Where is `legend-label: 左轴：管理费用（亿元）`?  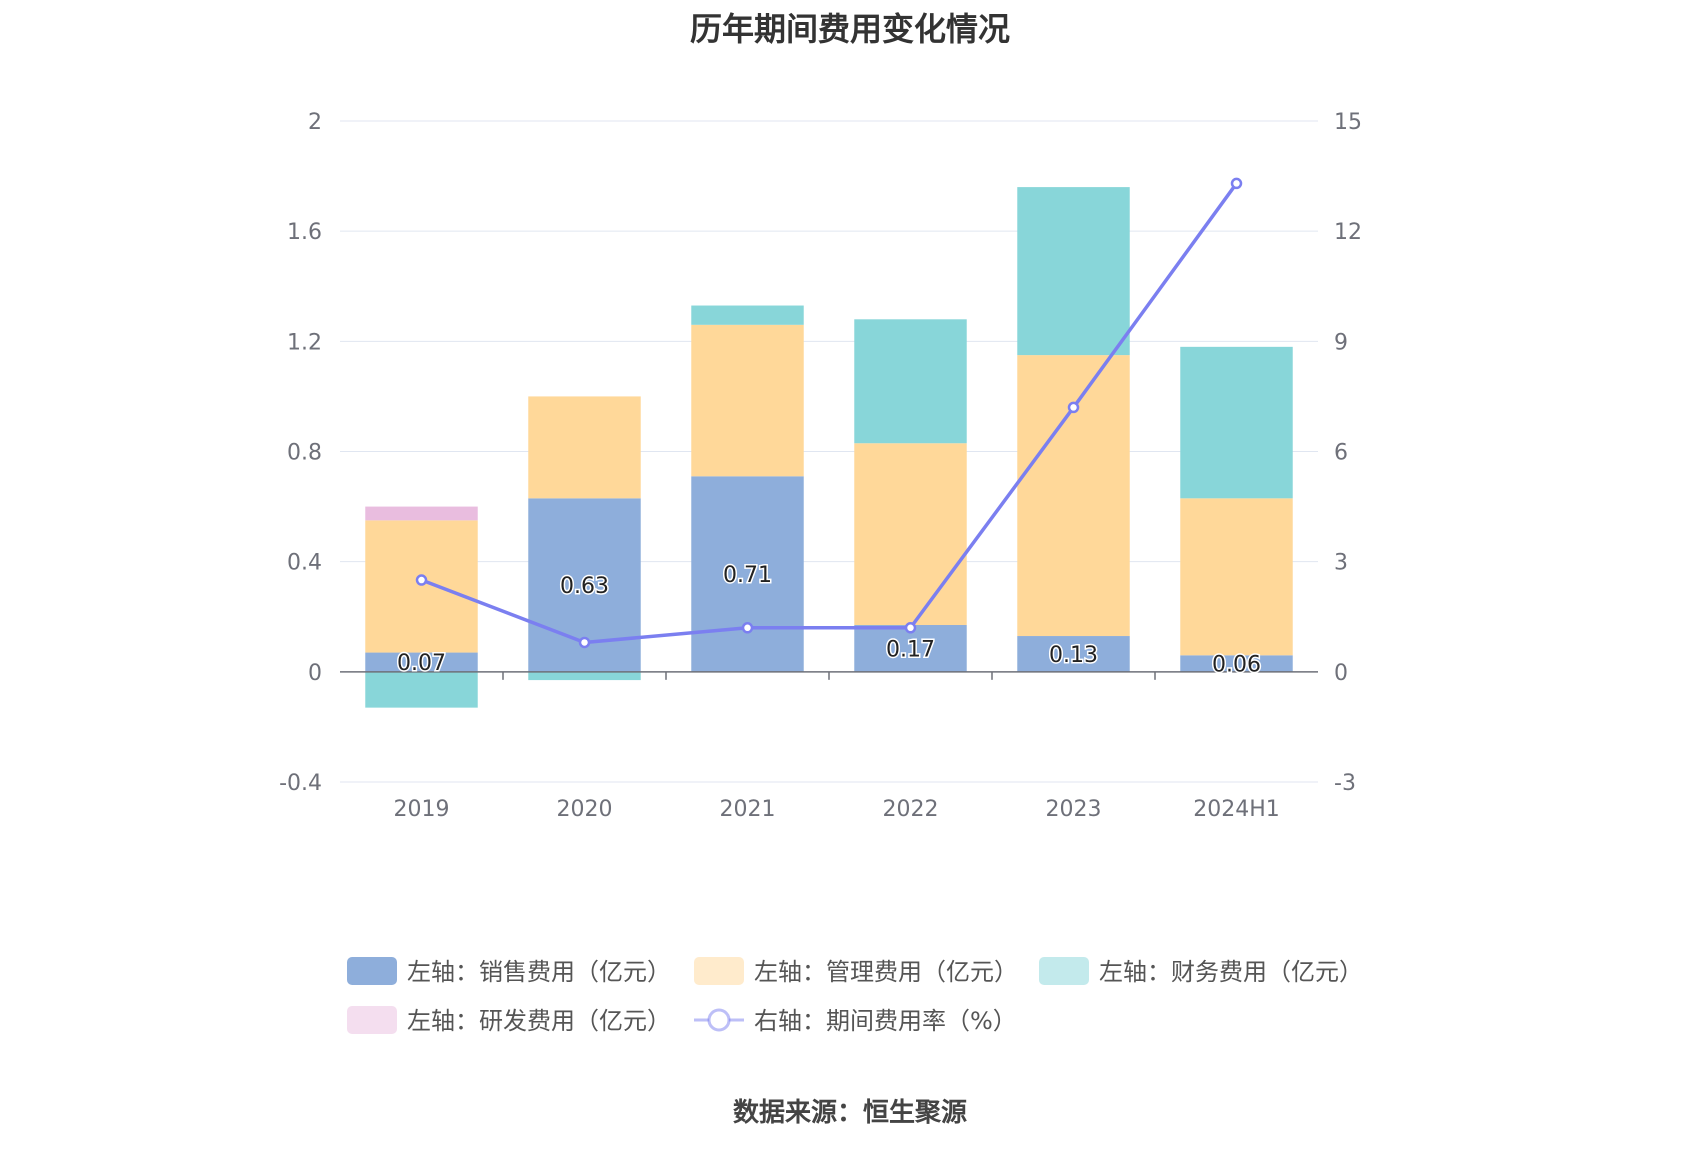
legend-label: 左轴：管理费用（亿元） is located at coordinates (886, 972).